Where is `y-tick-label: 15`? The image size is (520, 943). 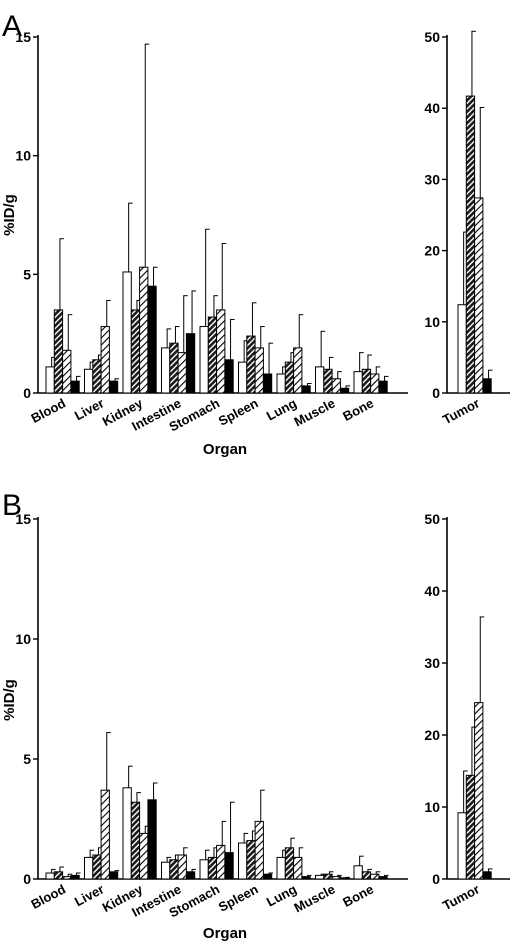
y-tick-label: 15 is located at coordinates (23, 519).